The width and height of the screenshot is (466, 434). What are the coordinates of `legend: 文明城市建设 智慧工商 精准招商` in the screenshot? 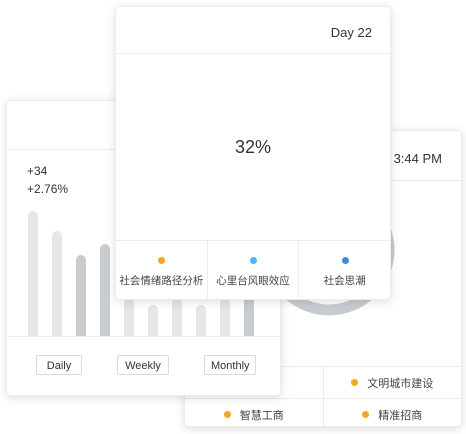 It's located at (323, 396).